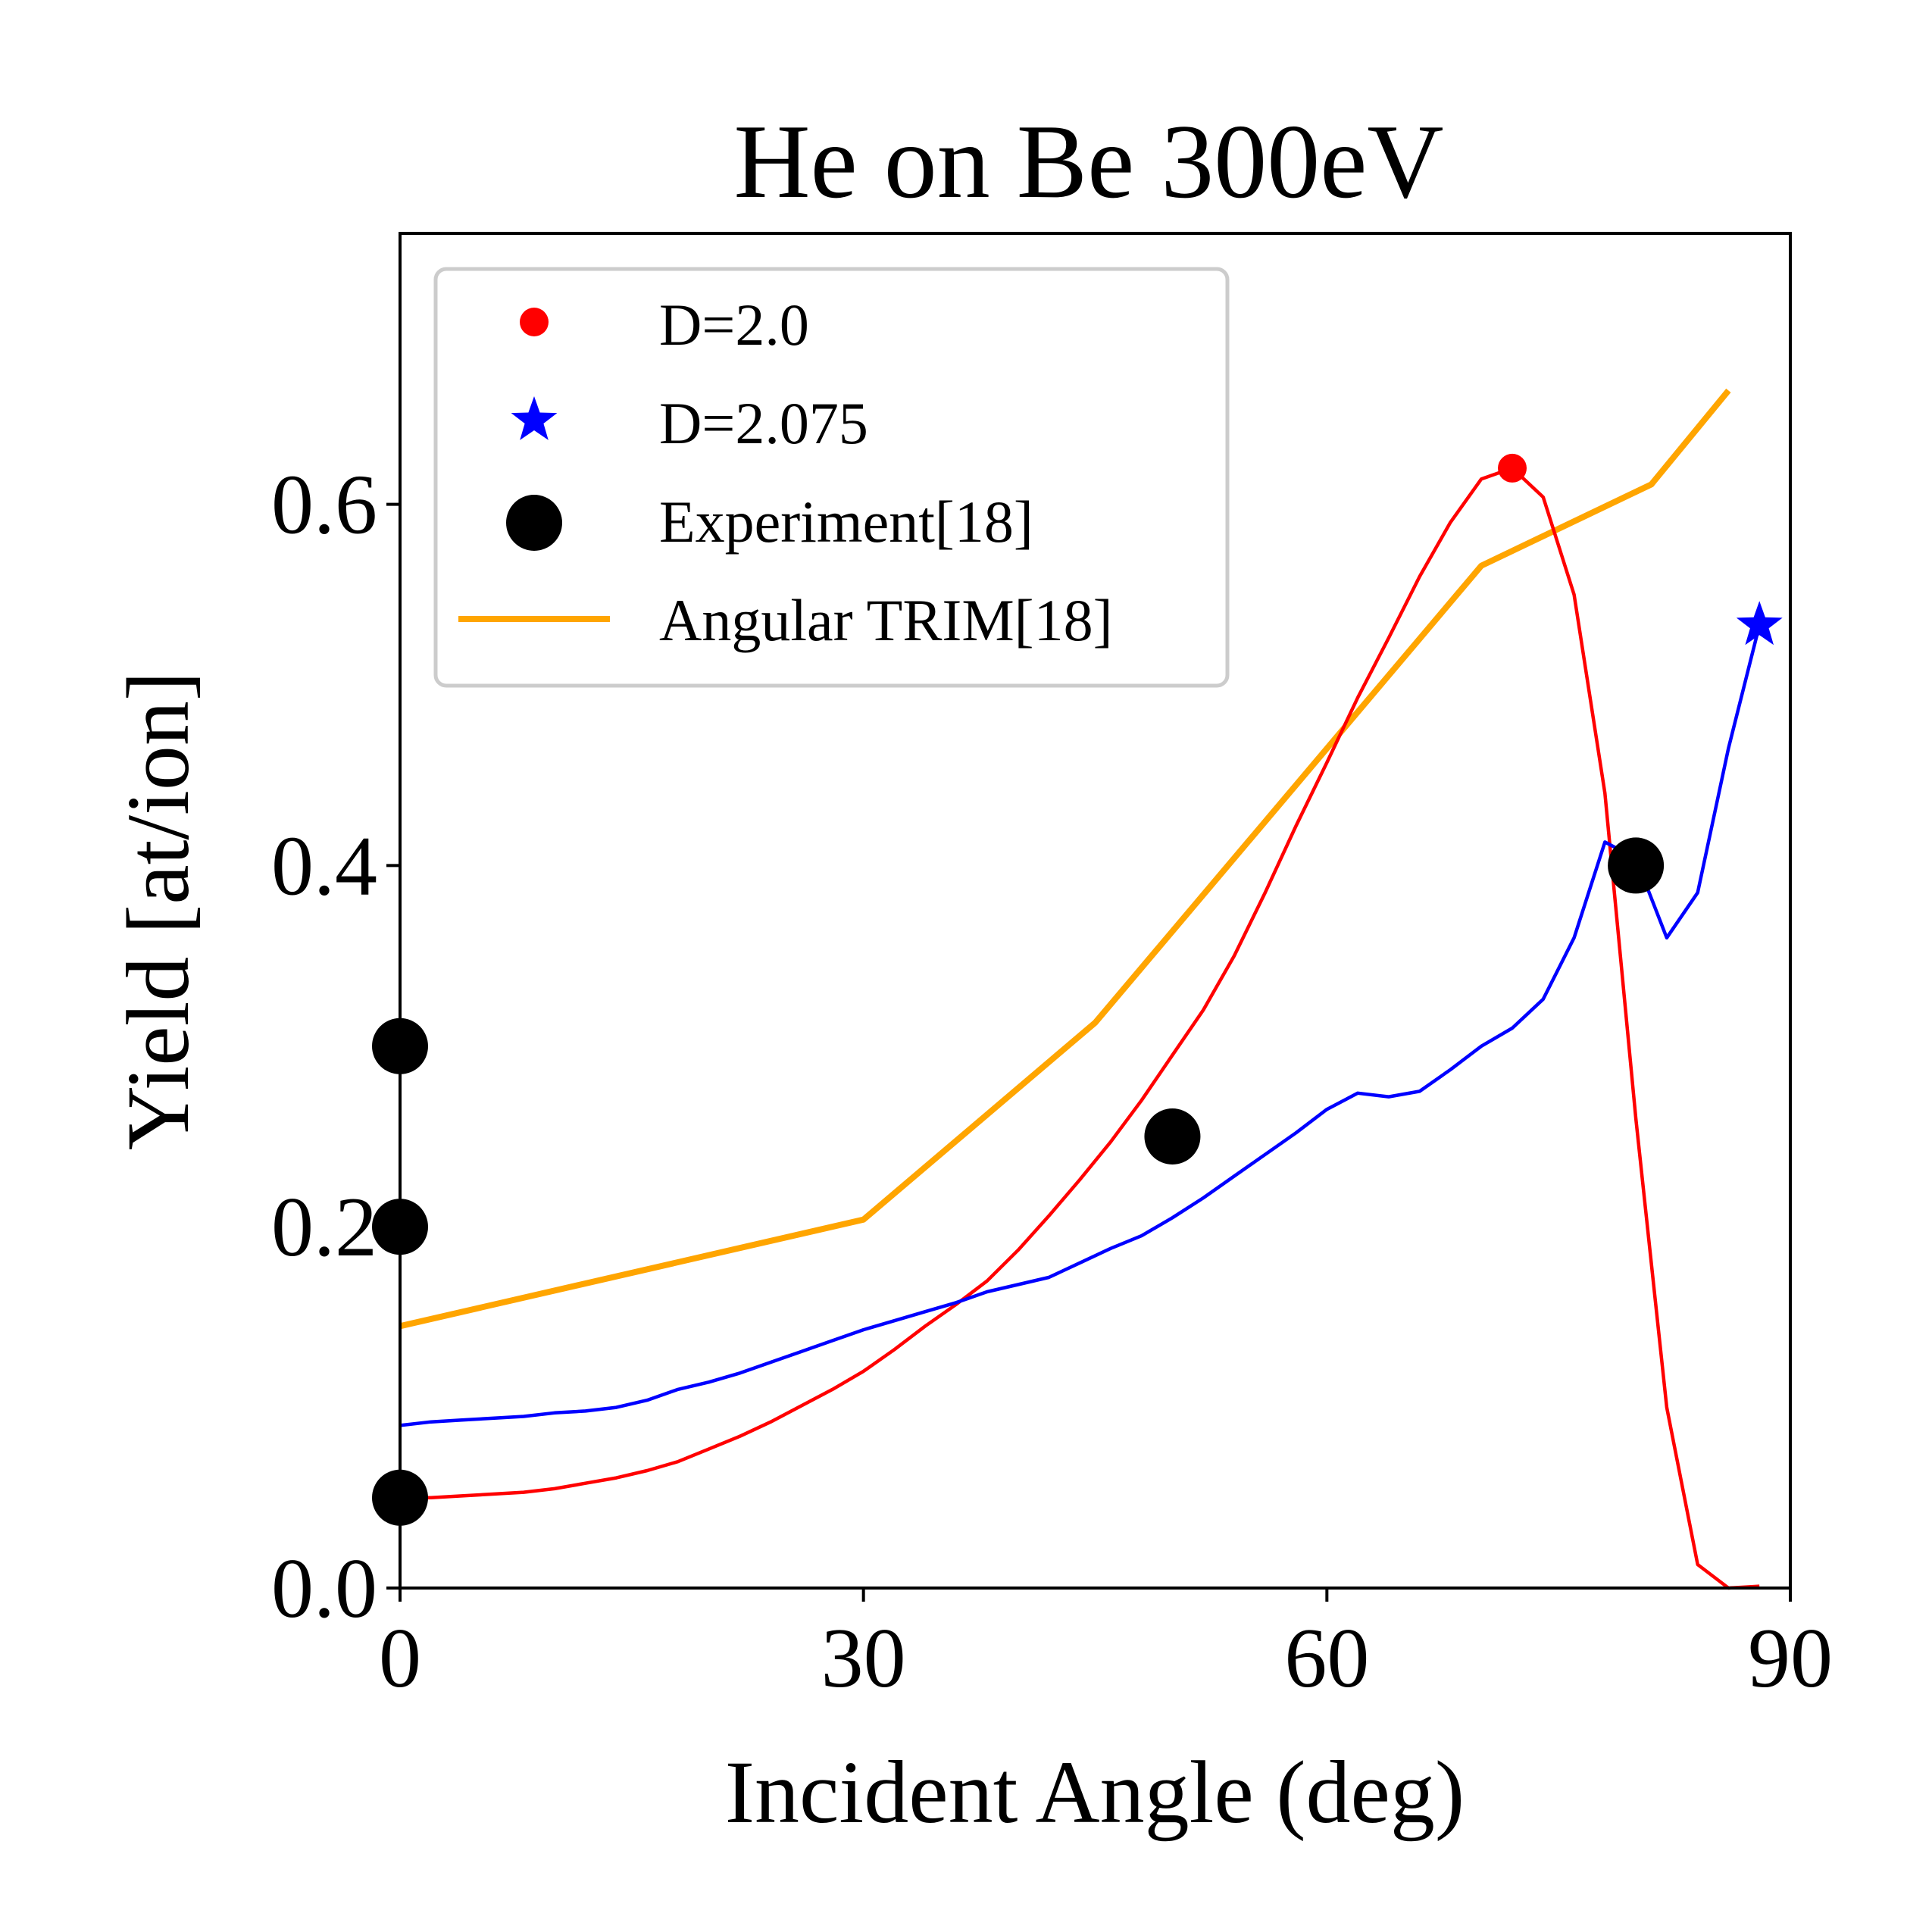 This screenshot has width=1932, height=1932. What do you see at coordinates (1791, 1659) in the screenshot?
I see `x-tick-label-90: 90` at bounding box center [1791, 1659].